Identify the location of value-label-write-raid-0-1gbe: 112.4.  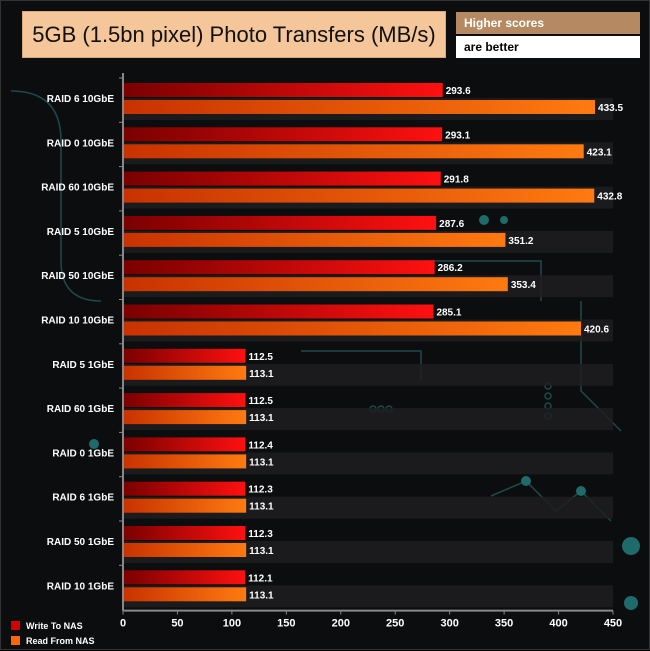
(260, 445).